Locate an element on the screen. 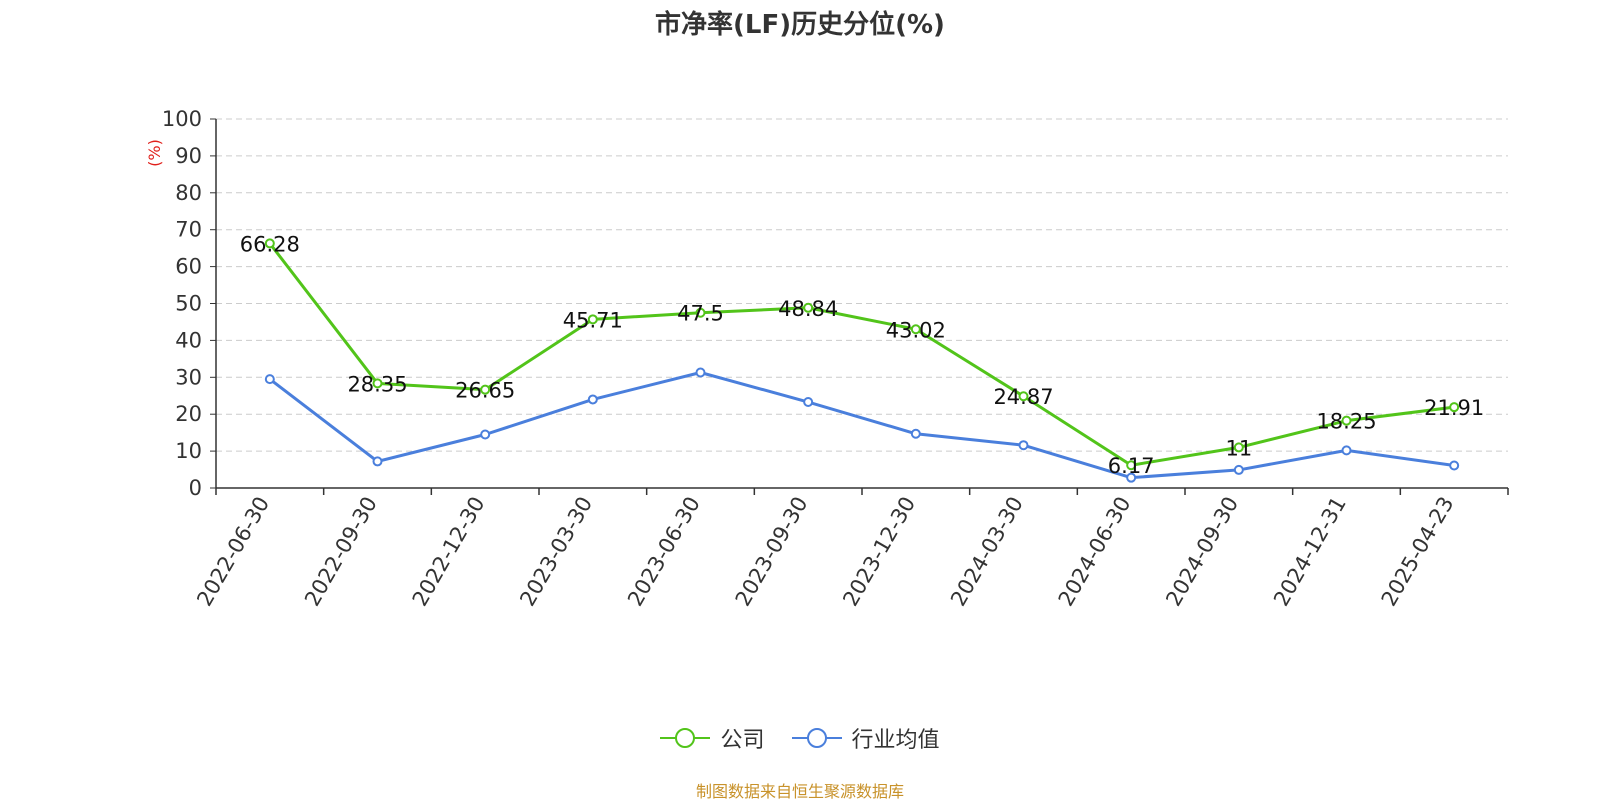 Image resolution: width=1600 pixels, height=802 pixels. data-label: 66.28 is located at coordinates (270, 244).